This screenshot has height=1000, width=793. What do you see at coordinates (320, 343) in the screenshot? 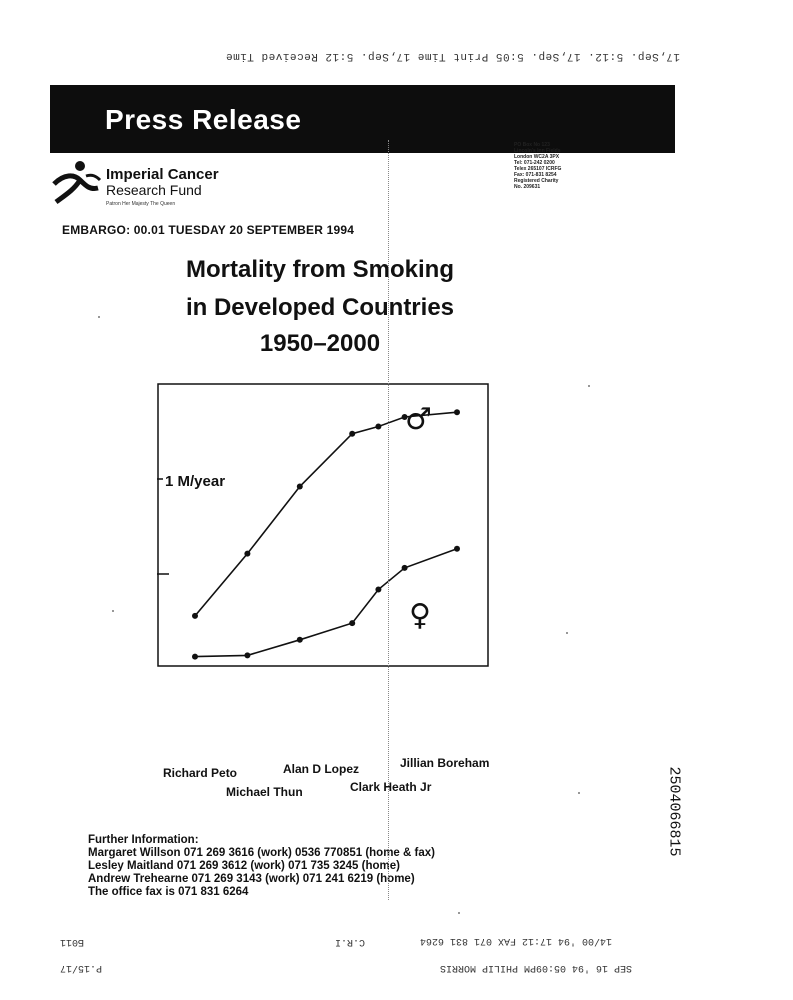
I see `title-line-3: 1950–2000` at bounding box center [320, 343].